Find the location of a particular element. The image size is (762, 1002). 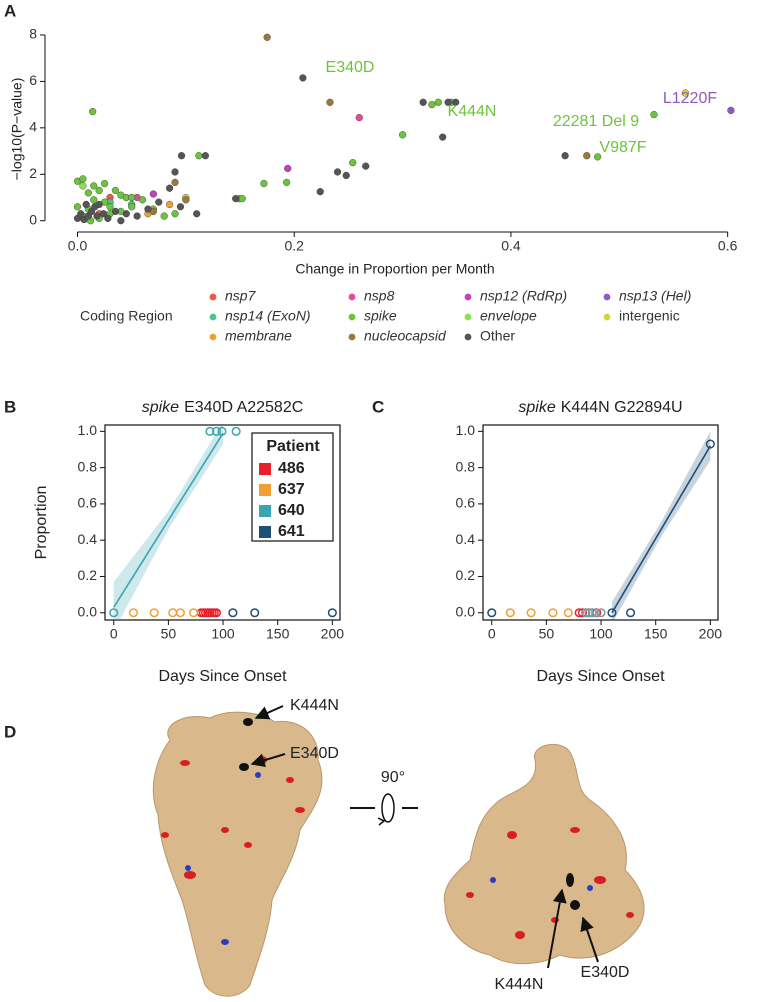

y-tick-label: 2 is located at coordinates (33, 173).